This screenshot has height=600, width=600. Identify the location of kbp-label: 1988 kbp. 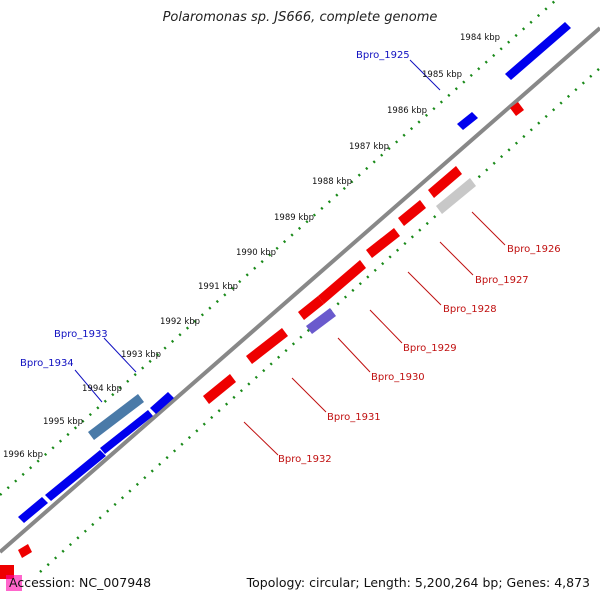
(332, 182).